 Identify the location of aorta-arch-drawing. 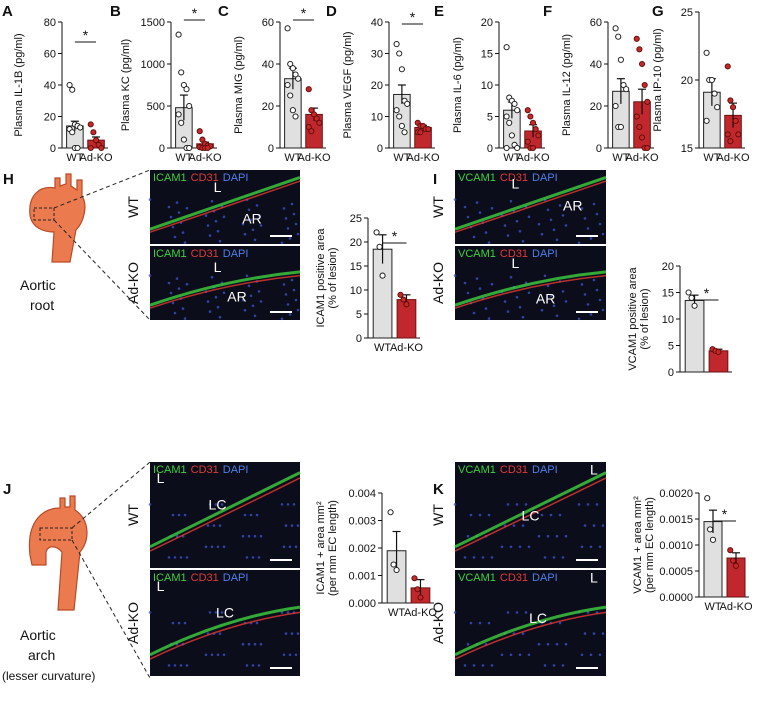
(89, 570).